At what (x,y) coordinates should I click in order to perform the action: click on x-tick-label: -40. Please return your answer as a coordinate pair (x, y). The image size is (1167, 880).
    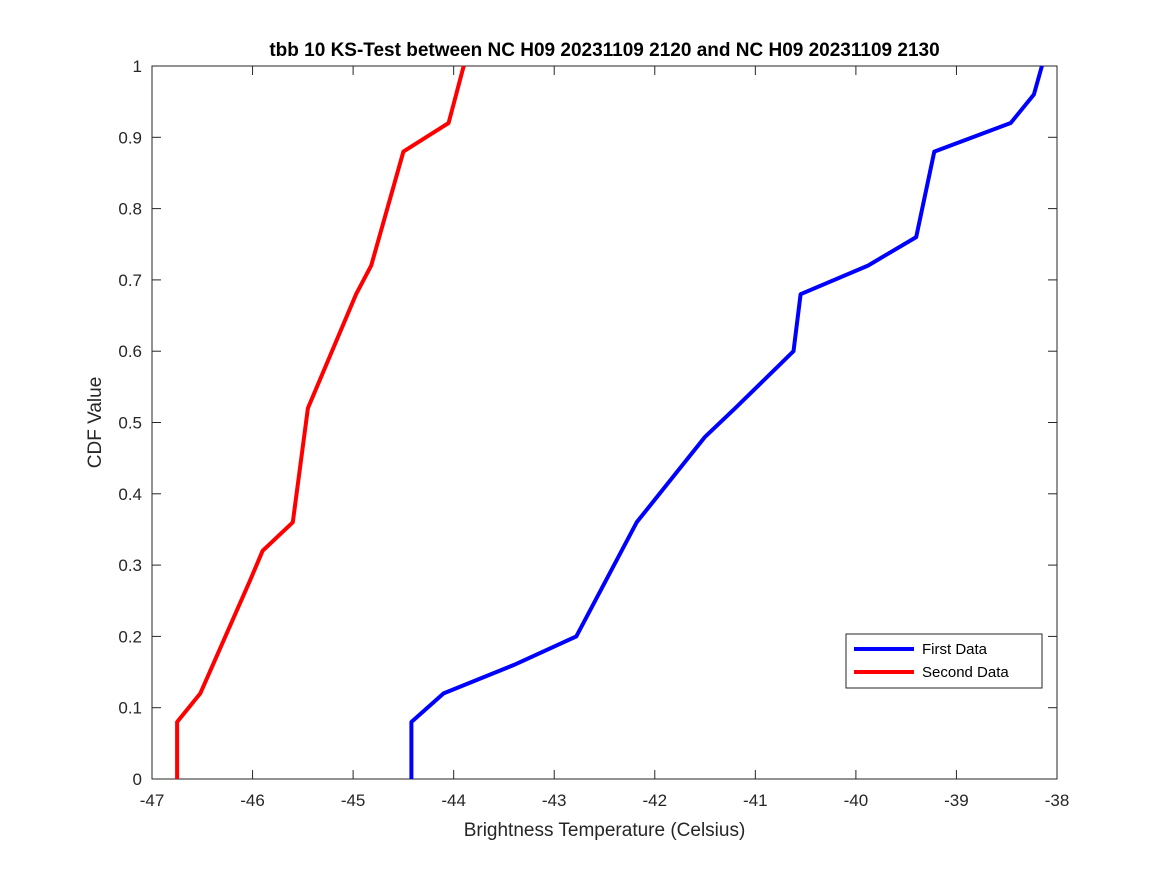
    Looking at the image, I should click on (856, 800).